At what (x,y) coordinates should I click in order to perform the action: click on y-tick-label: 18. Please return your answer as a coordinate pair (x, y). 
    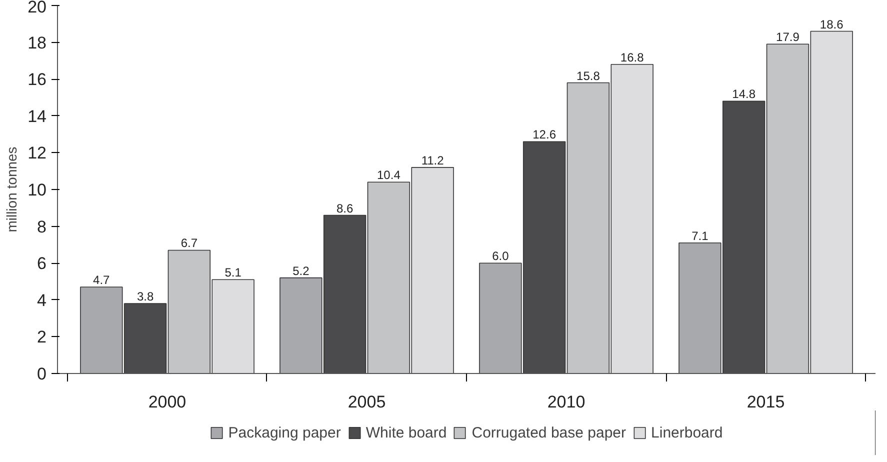
    Looking at the image, I should click on (37, 42).